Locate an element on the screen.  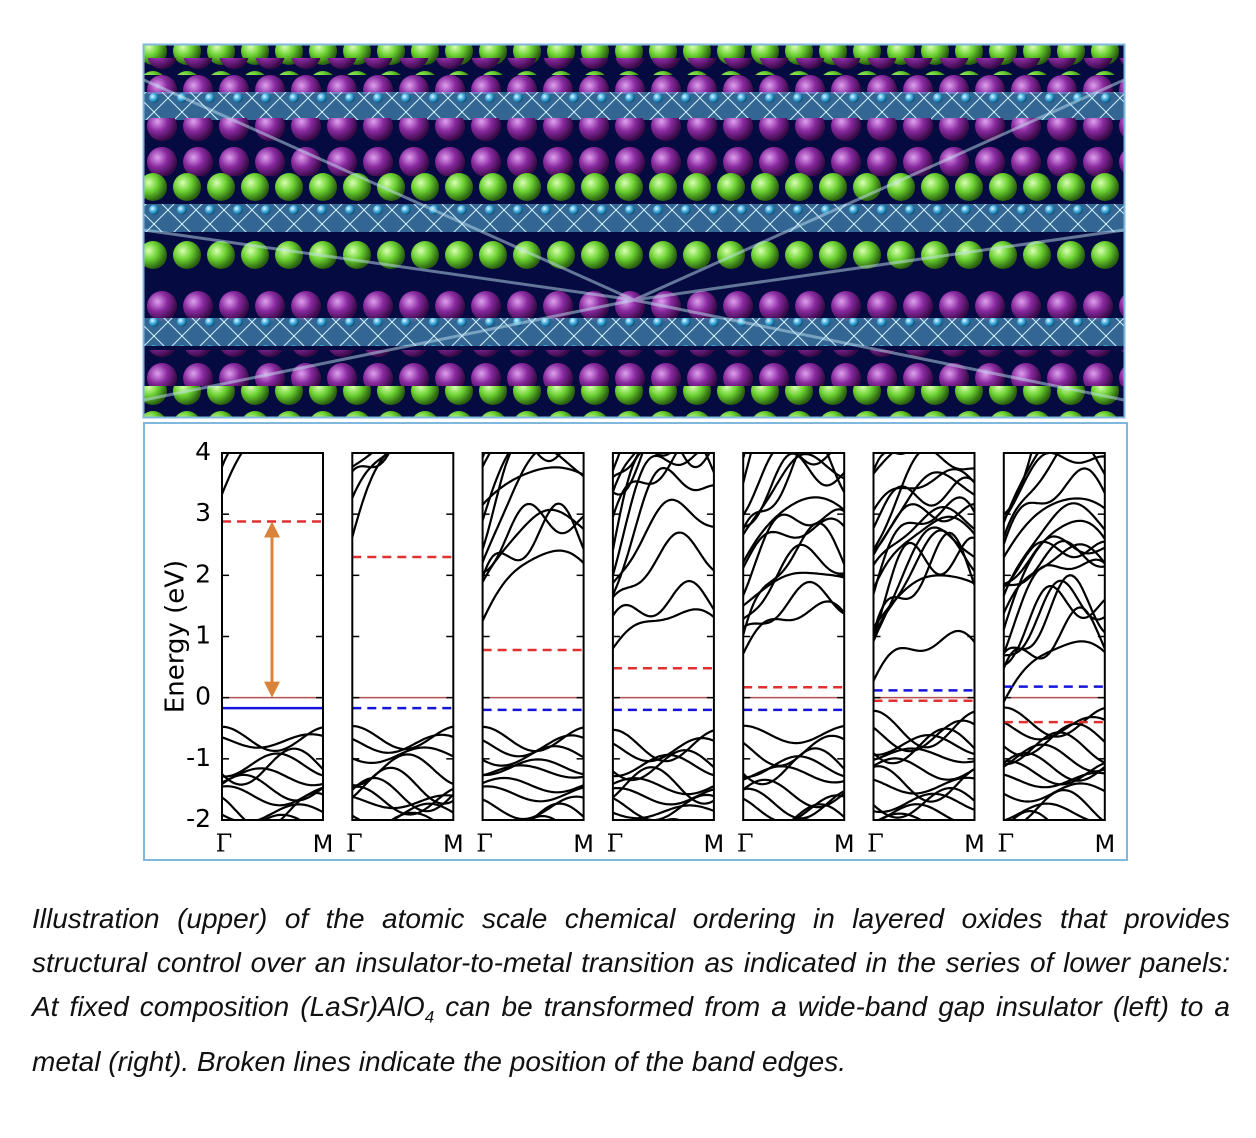
y-tick-label: 2 is located at coordinates (203, 573).